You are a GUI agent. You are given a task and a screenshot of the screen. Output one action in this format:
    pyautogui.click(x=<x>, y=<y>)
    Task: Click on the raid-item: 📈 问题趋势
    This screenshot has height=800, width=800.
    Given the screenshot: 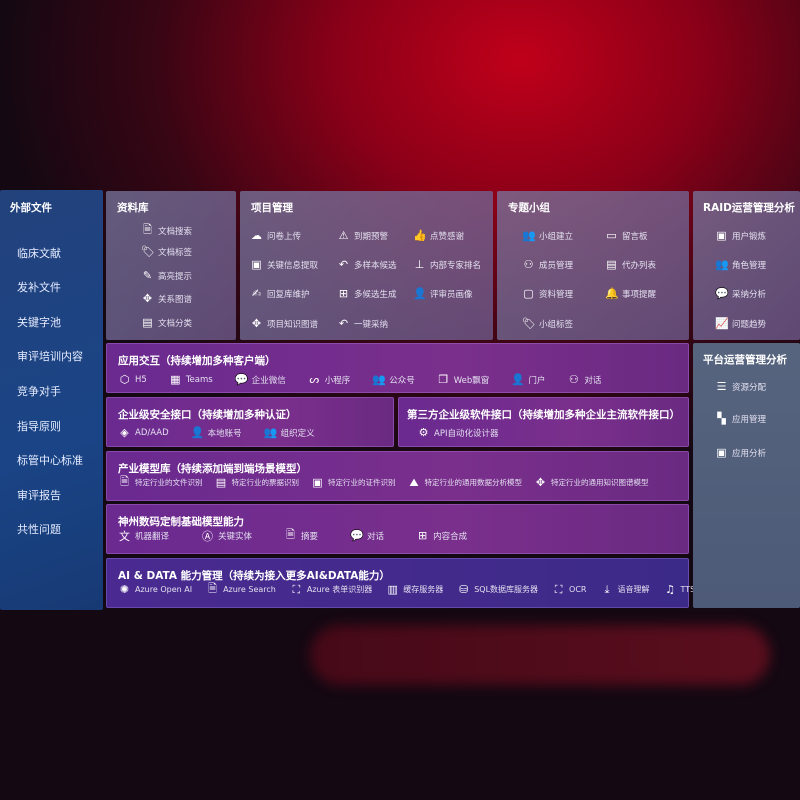 What is the action you would take?
    pyautogui.click(x=740, y=323)
    